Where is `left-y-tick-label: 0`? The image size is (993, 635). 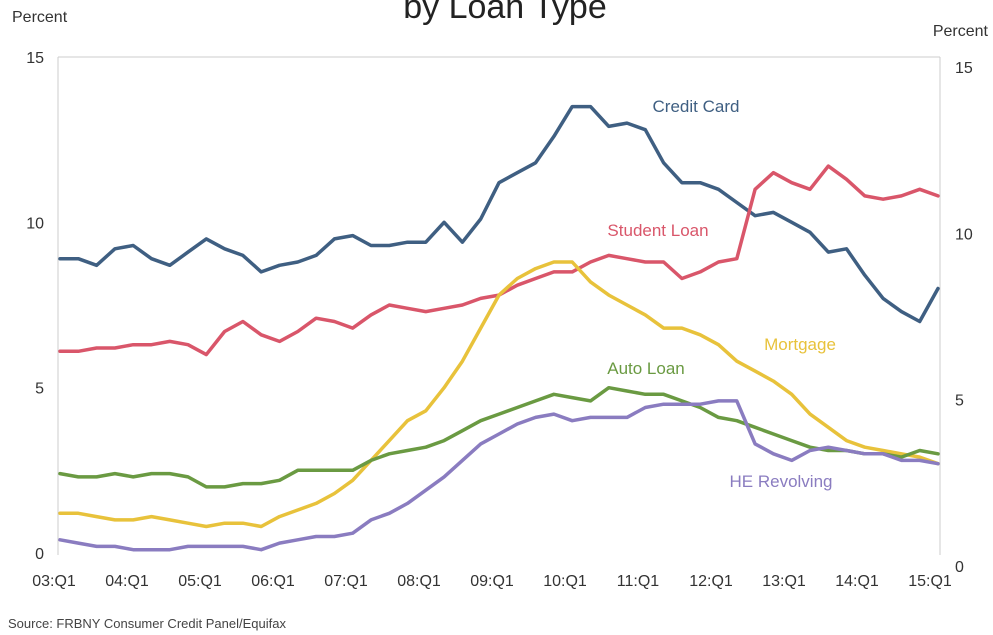 left-y-tick-label: 0 is located at coordinates (39, 554).